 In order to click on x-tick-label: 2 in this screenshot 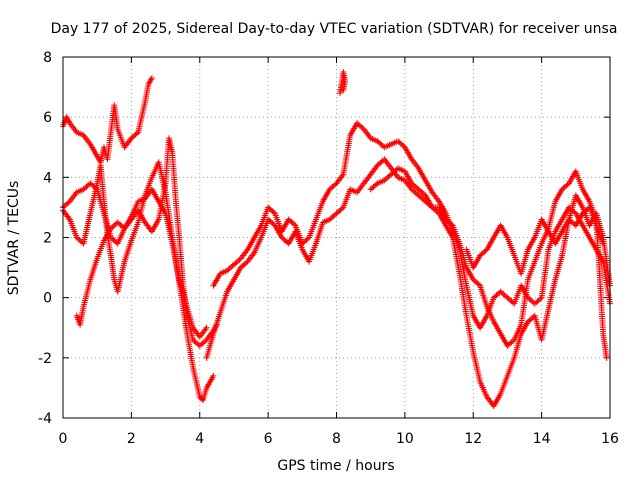, I will do `click(131, 439)`.